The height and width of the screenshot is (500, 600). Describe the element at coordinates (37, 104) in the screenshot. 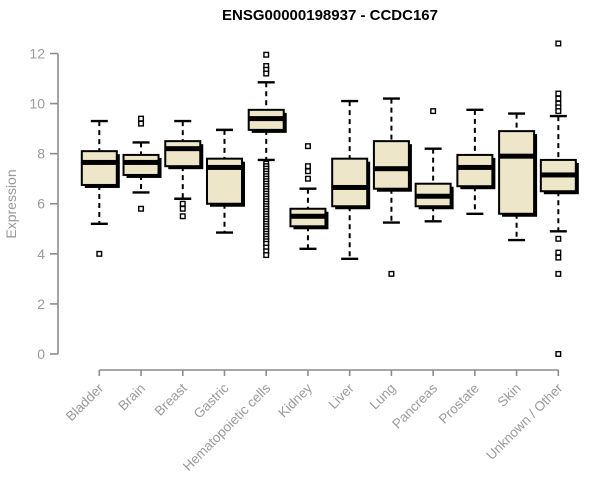

I see `y-tick-label: 10` at that location.